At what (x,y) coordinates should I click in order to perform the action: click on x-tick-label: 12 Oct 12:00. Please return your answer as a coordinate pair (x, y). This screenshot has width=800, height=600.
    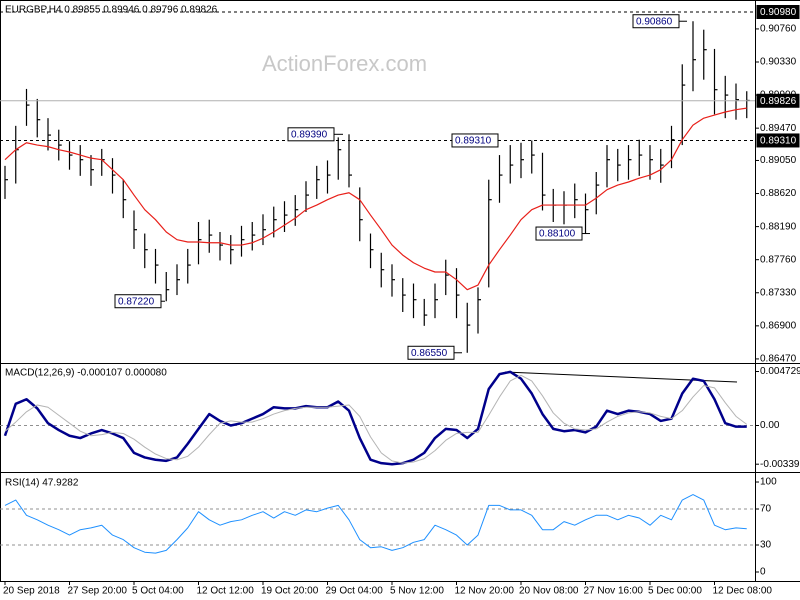
    Looking at the image, I should click on (226, 591).